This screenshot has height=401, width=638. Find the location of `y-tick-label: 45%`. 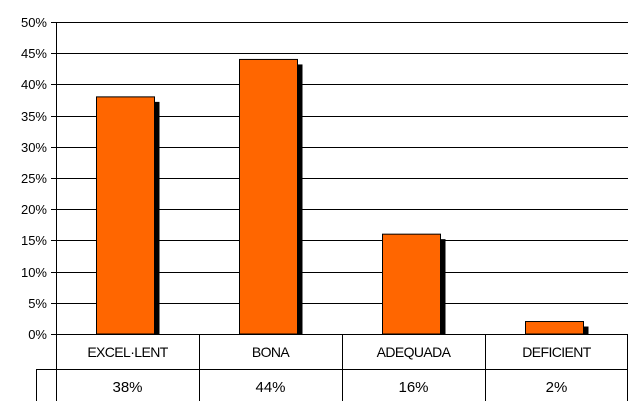

y-tick-label: 45% is located at coordinates (34, 53).